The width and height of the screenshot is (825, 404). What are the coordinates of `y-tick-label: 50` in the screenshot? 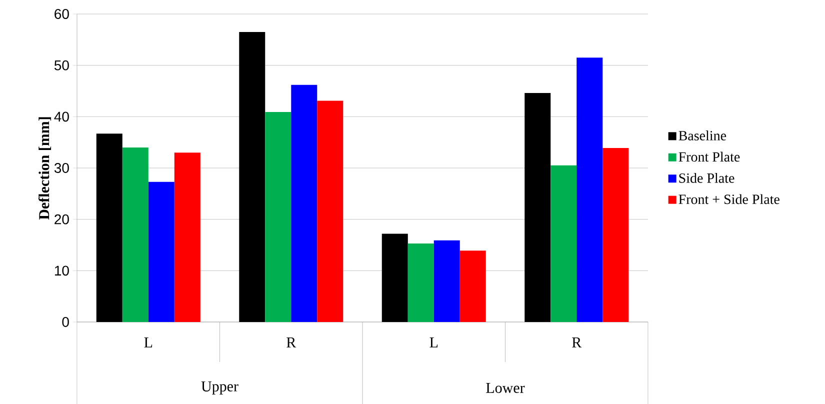 It's located at (61, 65).